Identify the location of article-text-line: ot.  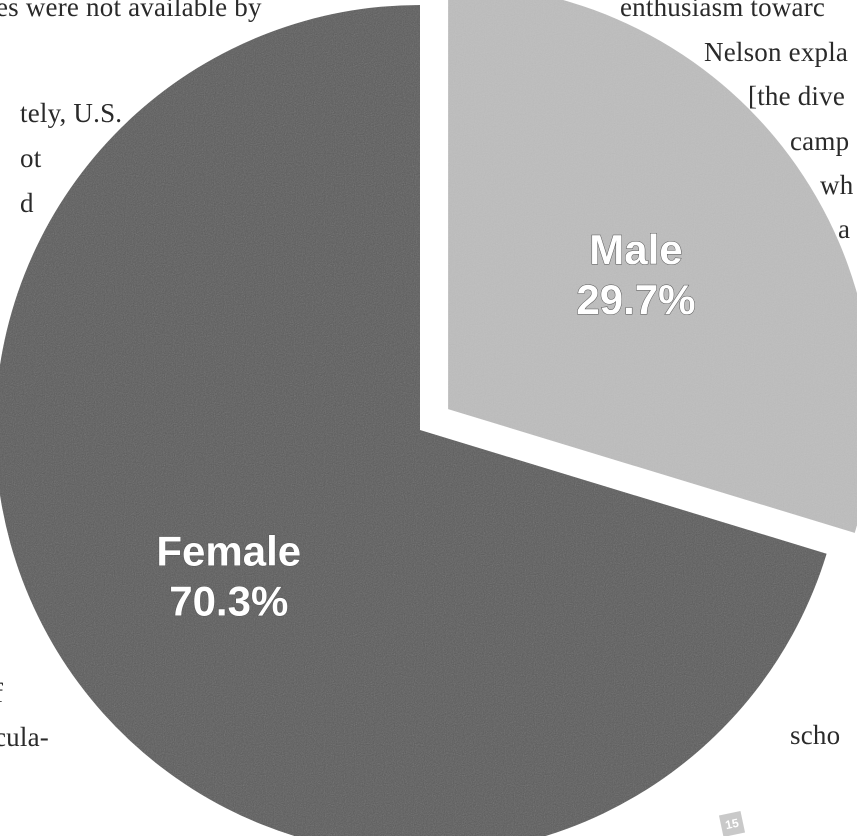
(31, 158).